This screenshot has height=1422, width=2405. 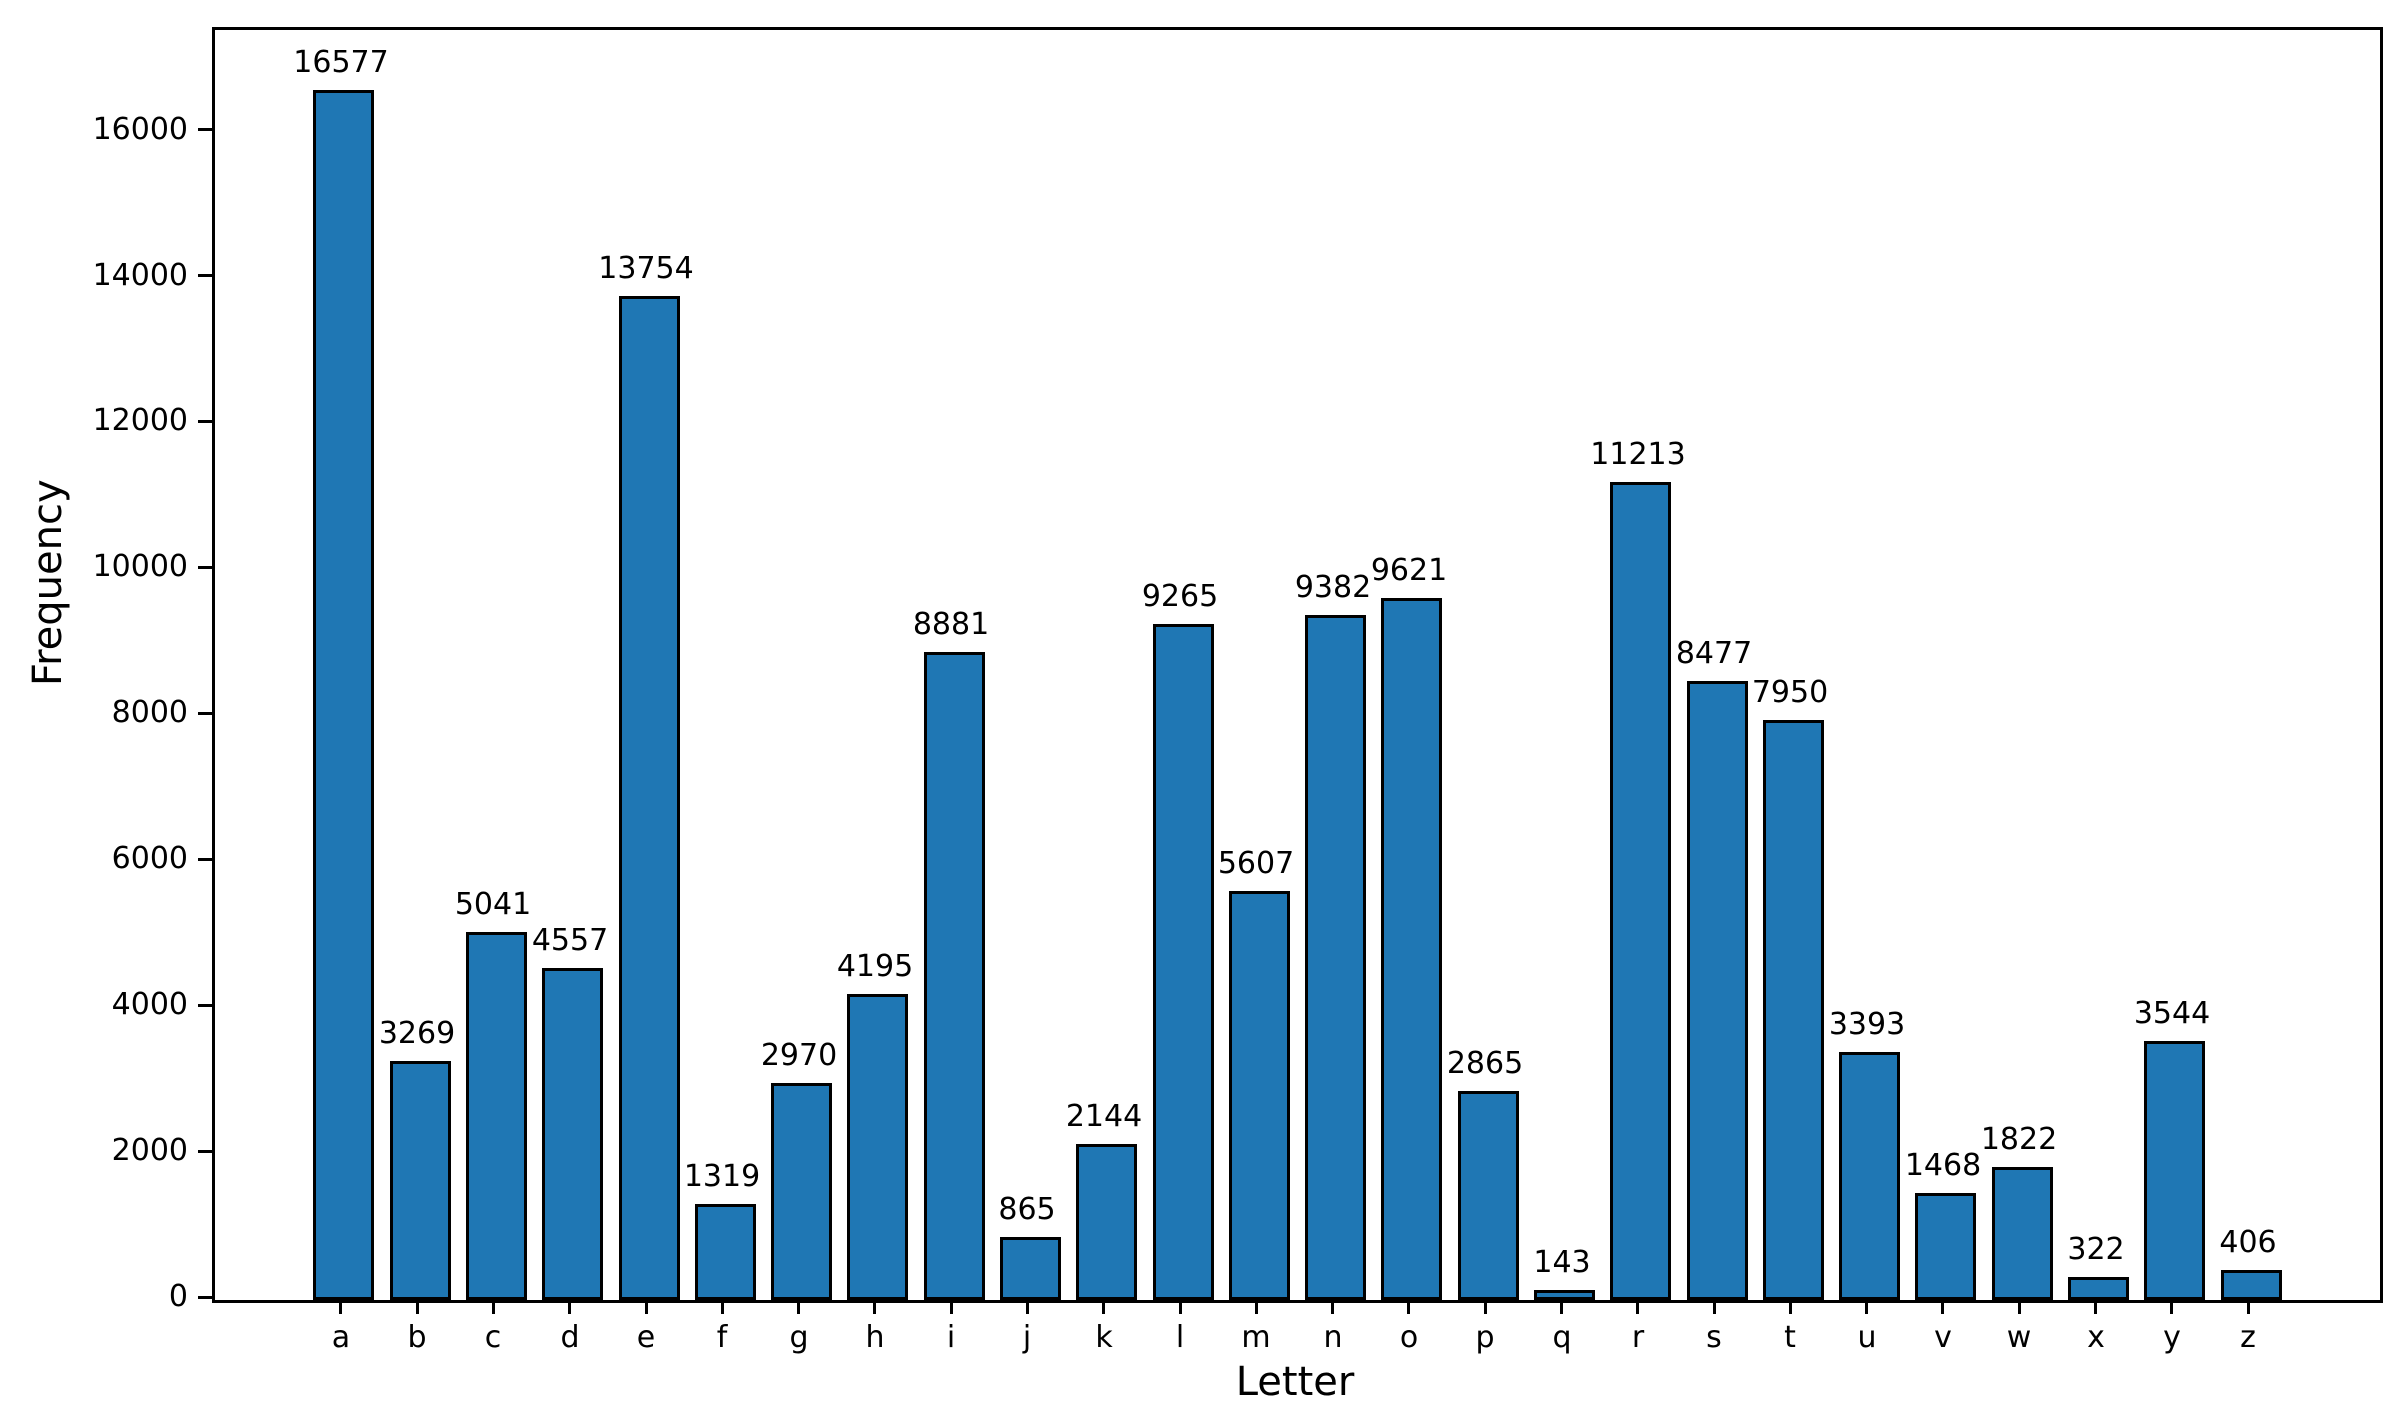 I want to click on x-axis-tick-label-v: v, so click(x=1943, y=1337).